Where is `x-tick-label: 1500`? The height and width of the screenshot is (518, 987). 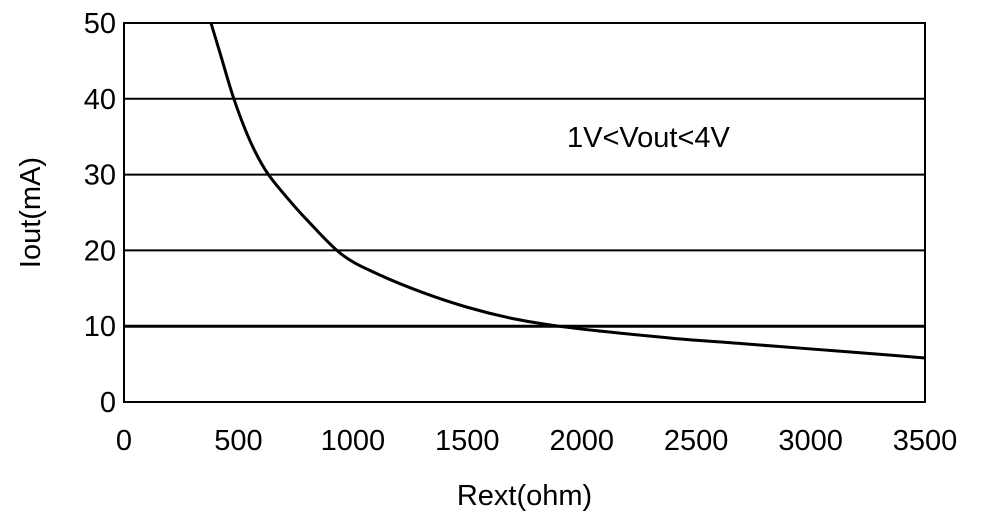
x-tick-label: 1500 is located at coordinates (467, 441).